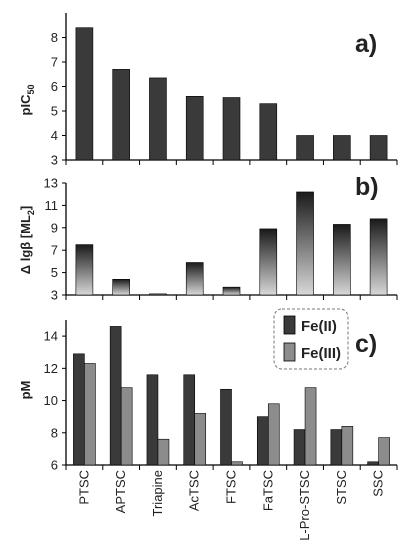  I want to click on panel-a-y-tick-label: 4, so click(54, 135).